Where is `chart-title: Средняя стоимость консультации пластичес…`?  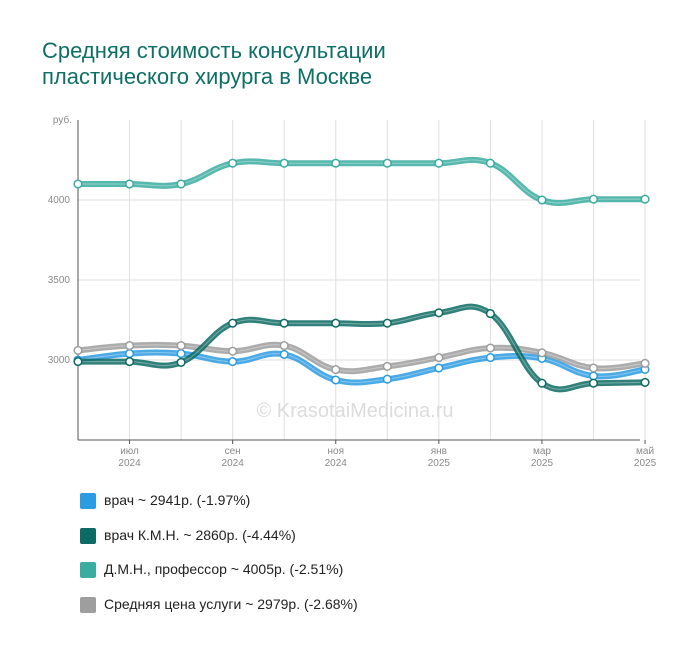 chart-title: Средняя стоимость консультации пластичес… is located at coordinates (214, 64).